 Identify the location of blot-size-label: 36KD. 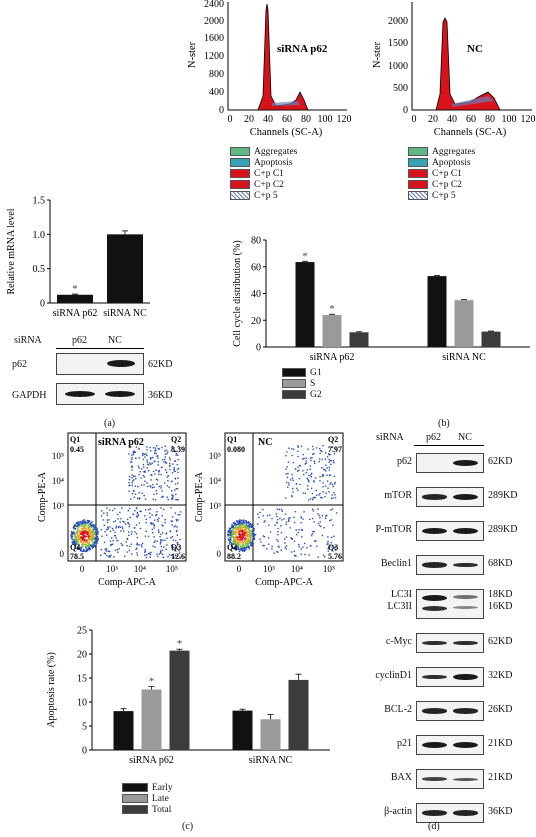
(160, 395).